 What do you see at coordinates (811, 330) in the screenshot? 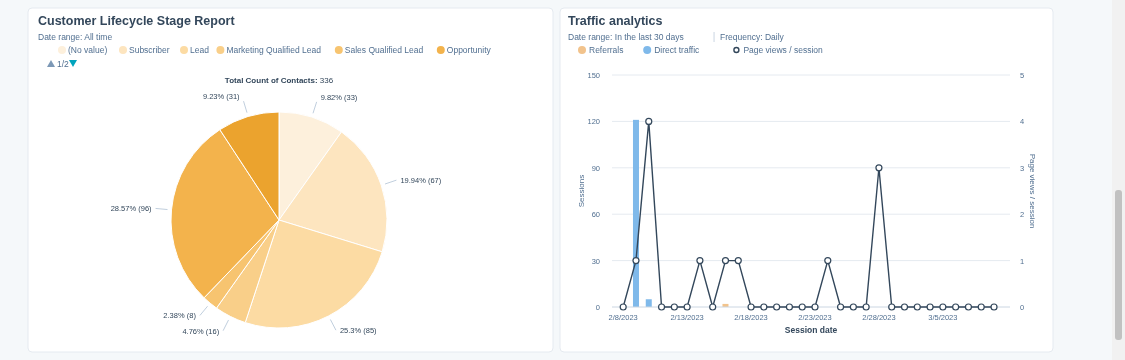
I see `x-axis-title: Session date` at bounding box center [811, 330].